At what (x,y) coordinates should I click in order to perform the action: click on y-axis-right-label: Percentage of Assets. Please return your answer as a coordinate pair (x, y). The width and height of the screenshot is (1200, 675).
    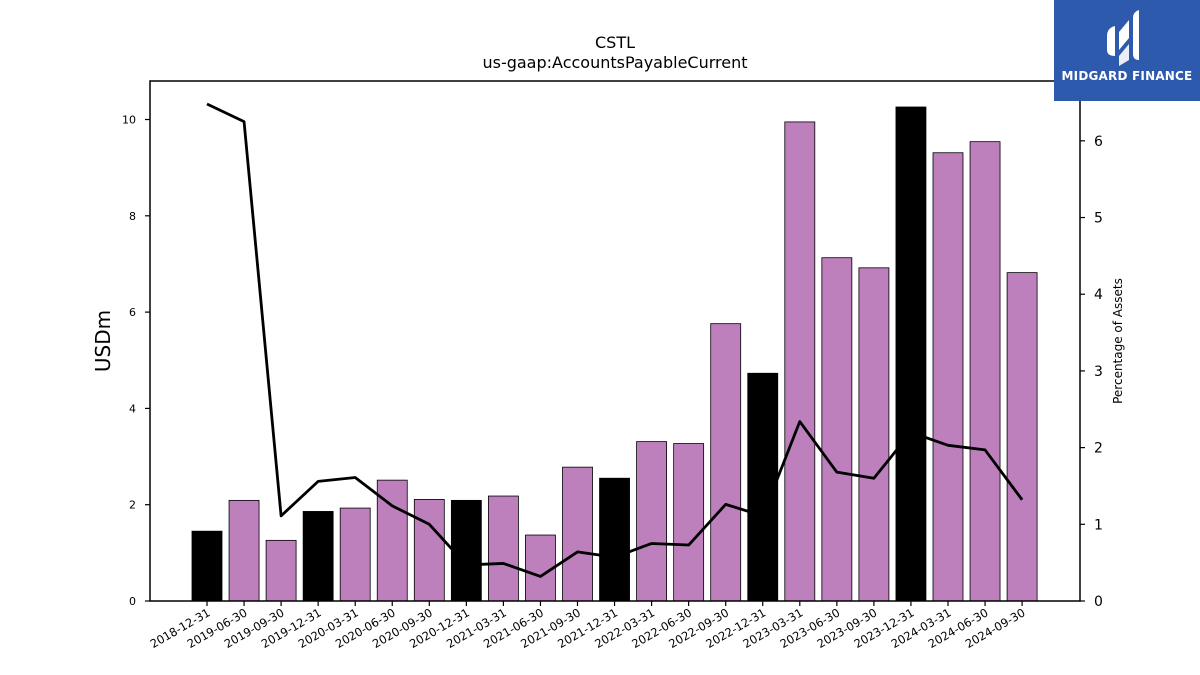
    Looking at the image, I should click on (1118, 341).